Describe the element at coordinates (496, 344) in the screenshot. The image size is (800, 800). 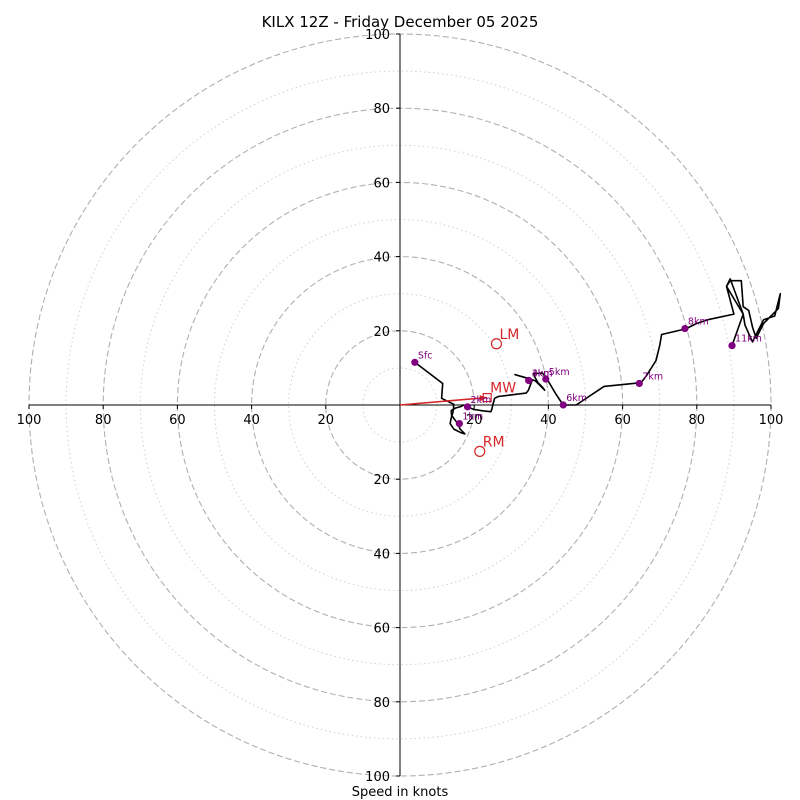
I see `storm-motion-lm-marker` at that location.